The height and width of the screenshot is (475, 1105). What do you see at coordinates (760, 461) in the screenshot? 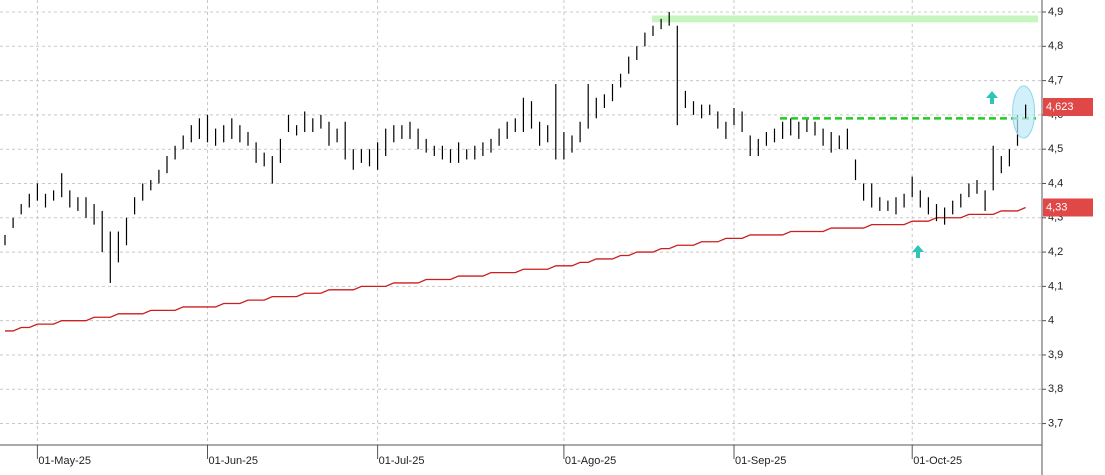
I see `x-tick-label: 01-Sep-25` at bounding box center [760, 461].